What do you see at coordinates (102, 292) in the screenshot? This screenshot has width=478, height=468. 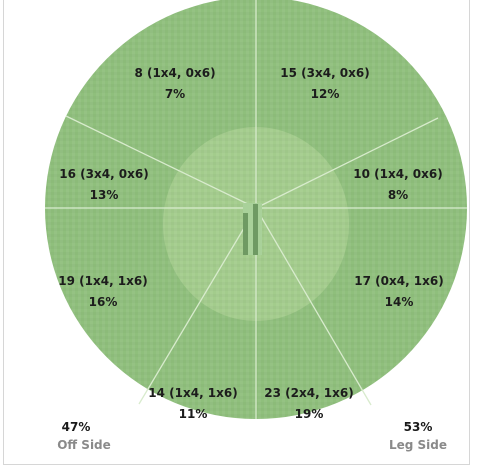 I see `zone-label-6: 19 (1x4, 1x6) 16%` at bounding box center [102, 292].